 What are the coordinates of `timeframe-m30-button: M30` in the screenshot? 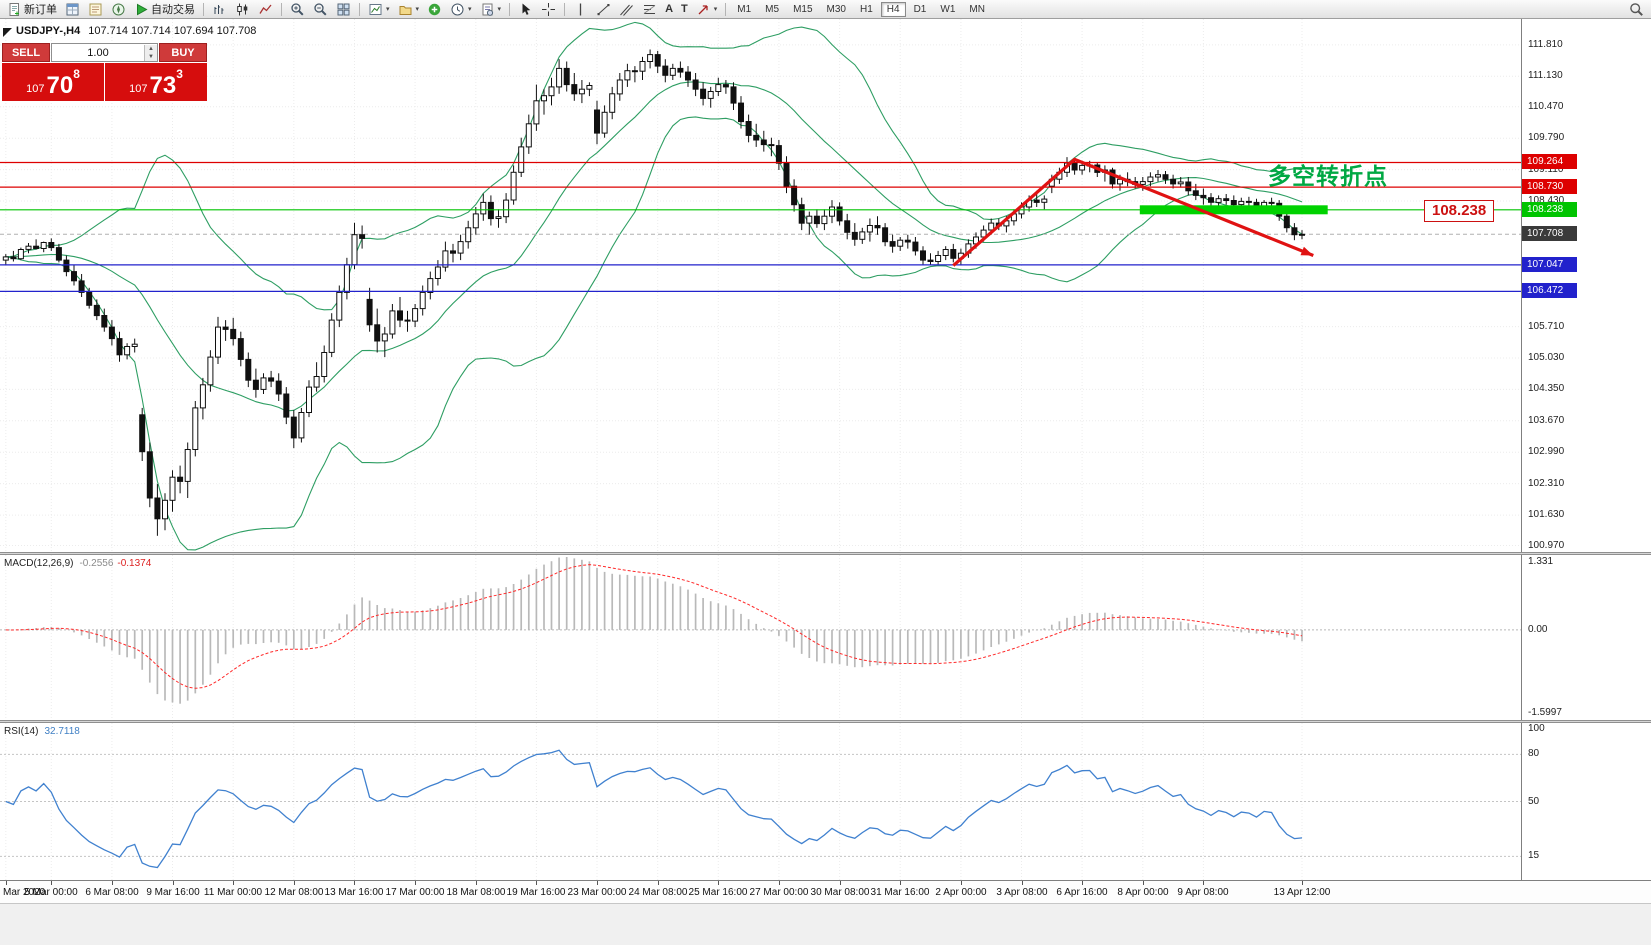 It's located at (836, 9).